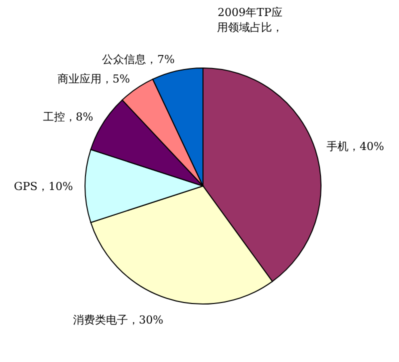 Image resolution: width=399 pixels, height=362 pixels. Describe the element at coordinates (43, 186) in the screenshot. I see `slice-label: GPS，10%` at that location.